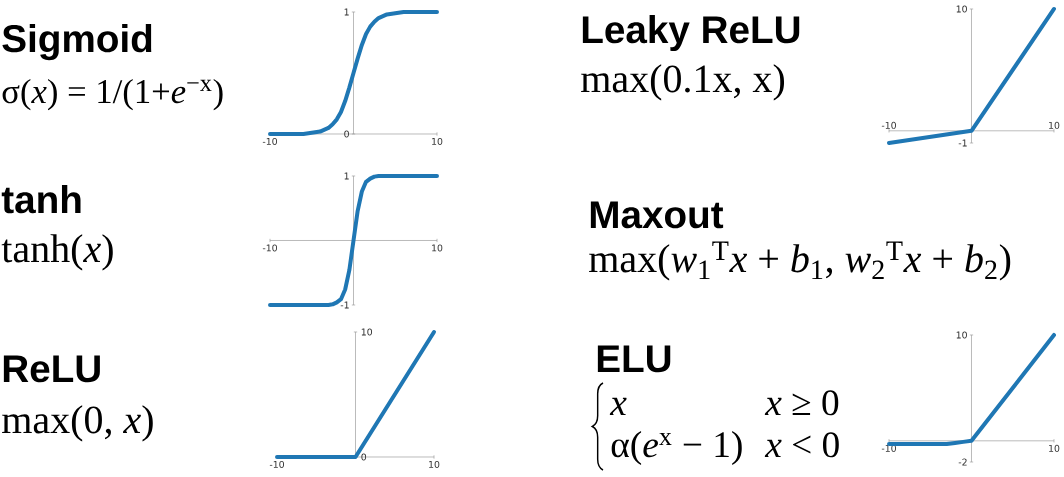  I want to click on text: x < 0, so click(801, 445).